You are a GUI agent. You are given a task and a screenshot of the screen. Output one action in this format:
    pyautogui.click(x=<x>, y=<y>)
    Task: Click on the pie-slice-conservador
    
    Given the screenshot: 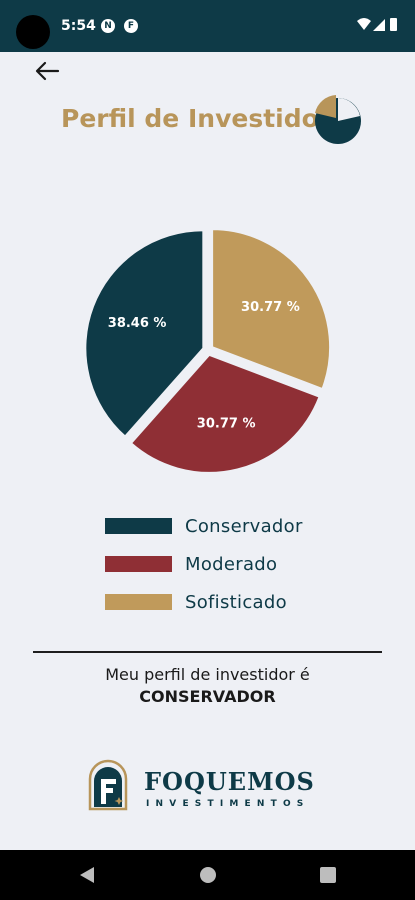 What is the action you would take?
    pyautogui.click(x=144, y=333)
    